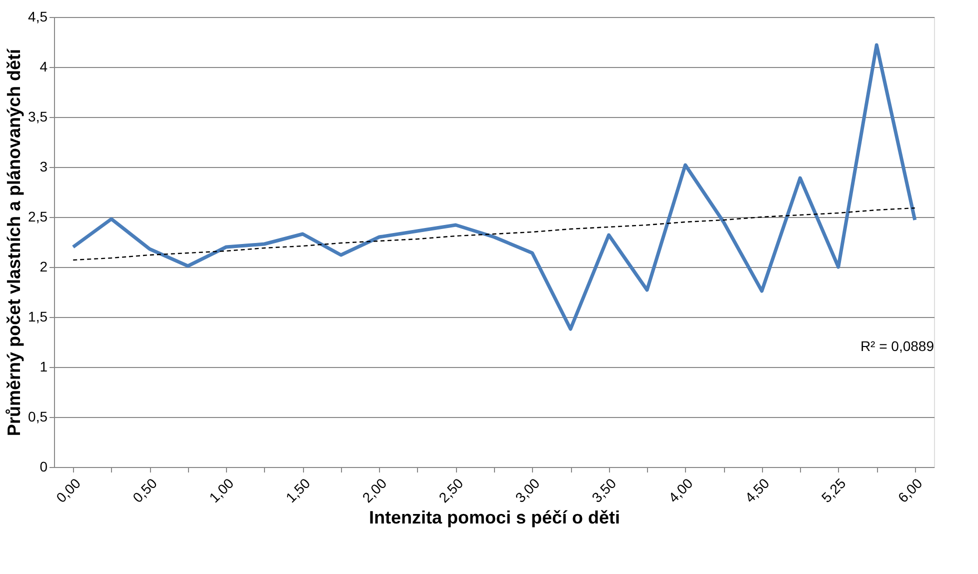  I want to click on y-tick-label: 2,5, so click(38, 216).